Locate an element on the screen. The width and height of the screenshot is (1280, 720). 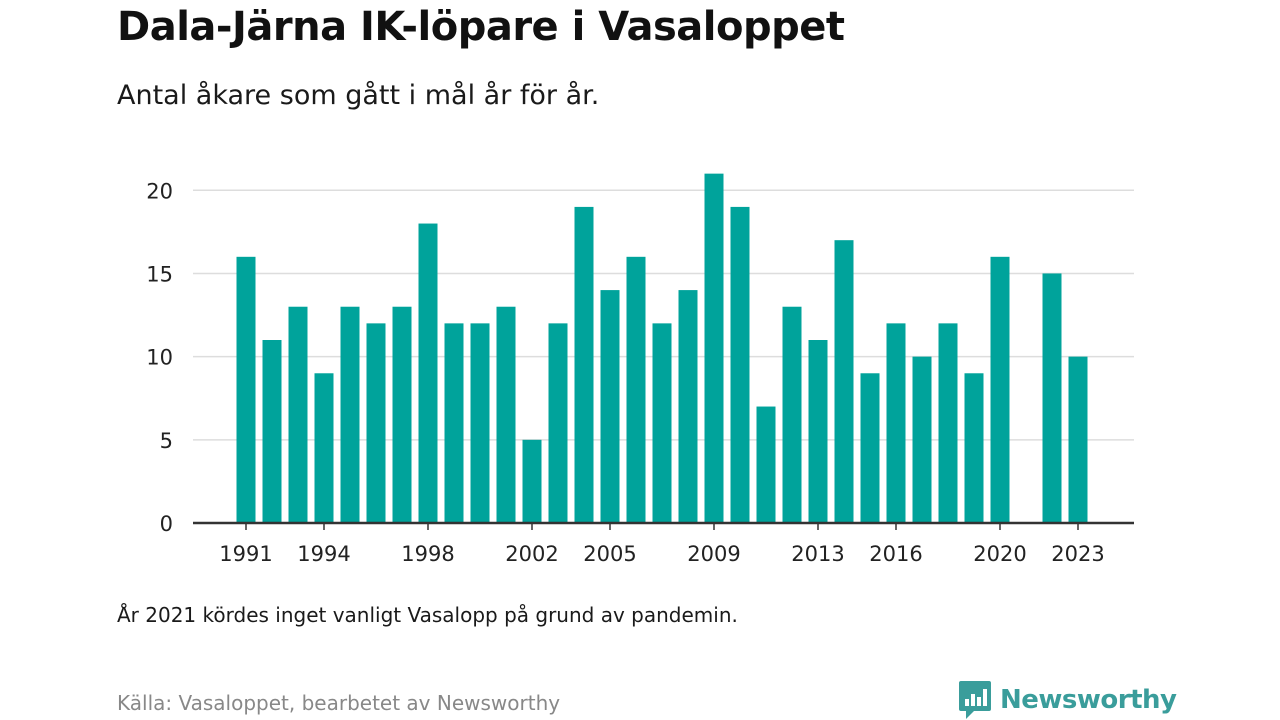
x-tick-label: 1991 is located at coordinates (245, 554).